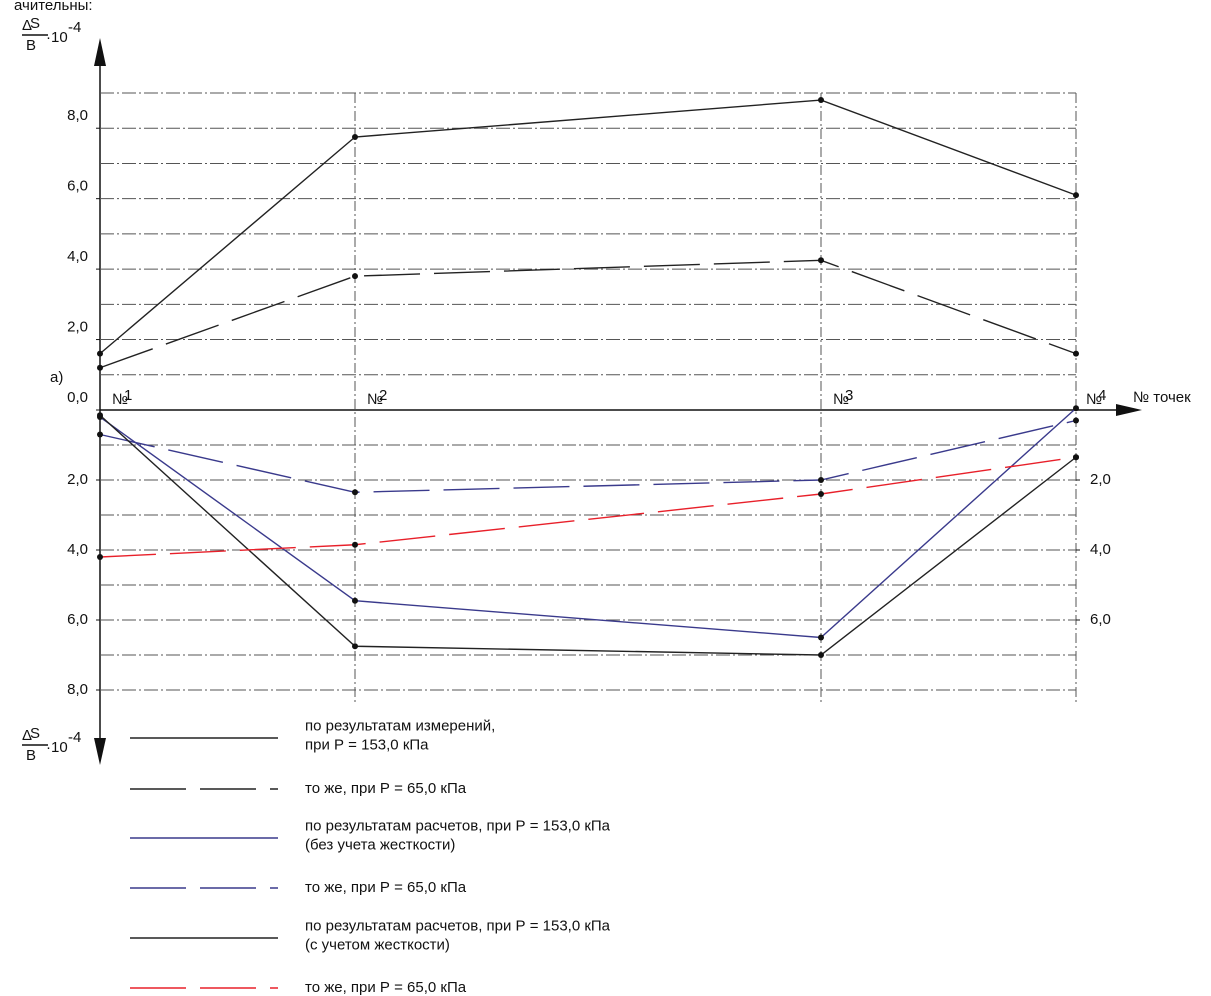 The height and width of the screenshot is (996, 1211). Describe the element at coordinates (1100, 619) in the screenshot. I see `y2-tick-label: 6,0` at that location.